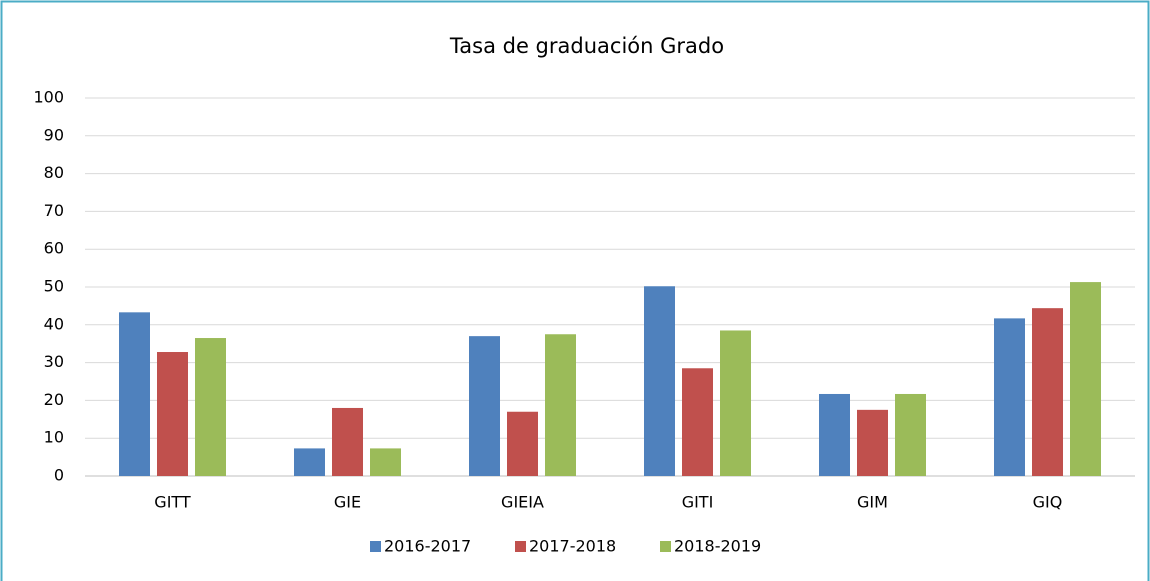 The width and height of the screenshot is (1150, 581). I want to click on y-tick-label: 50, so click(54, 286).